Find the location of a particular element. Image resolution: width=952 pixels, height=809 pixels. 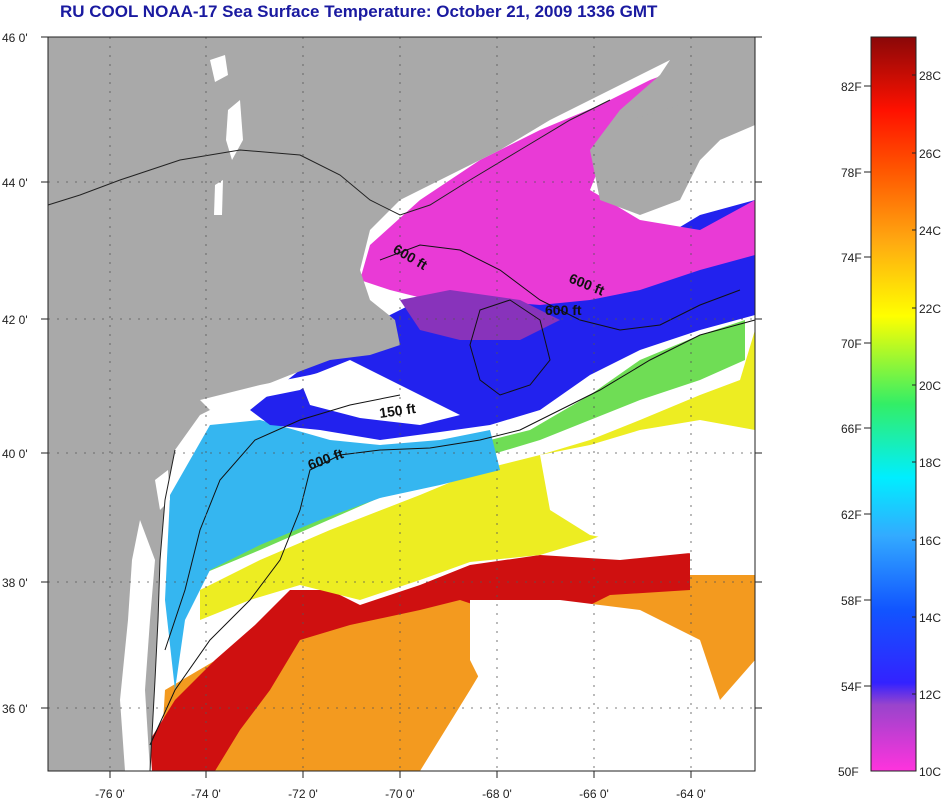

colorbar-f-label: 58F is located at coordinates (851, 601).